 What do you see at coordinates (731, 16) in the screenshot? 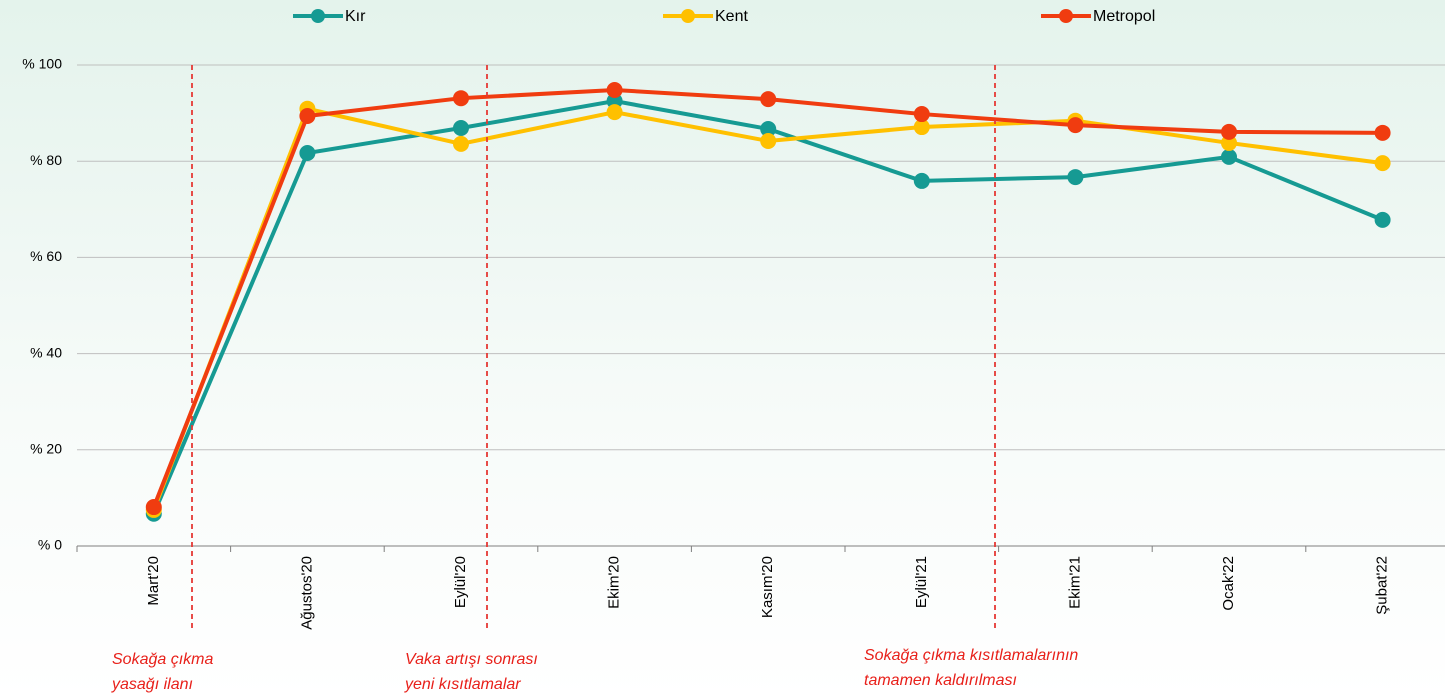
I see `legend-label: Kent` at bounding box center [731, 16].